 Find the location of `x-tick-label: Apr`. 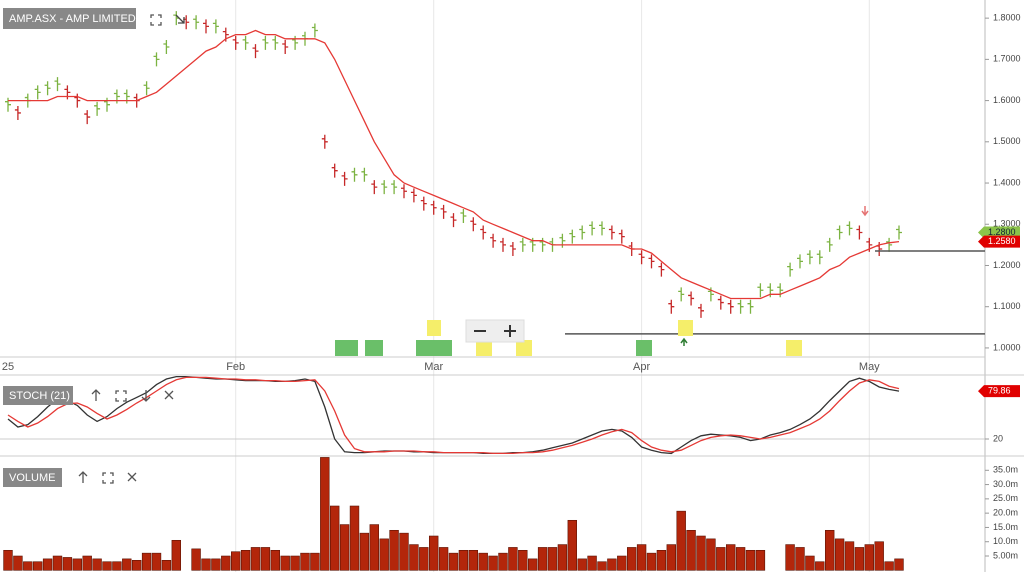

x-tick-label: Apr is located at coordinates (641, 367).